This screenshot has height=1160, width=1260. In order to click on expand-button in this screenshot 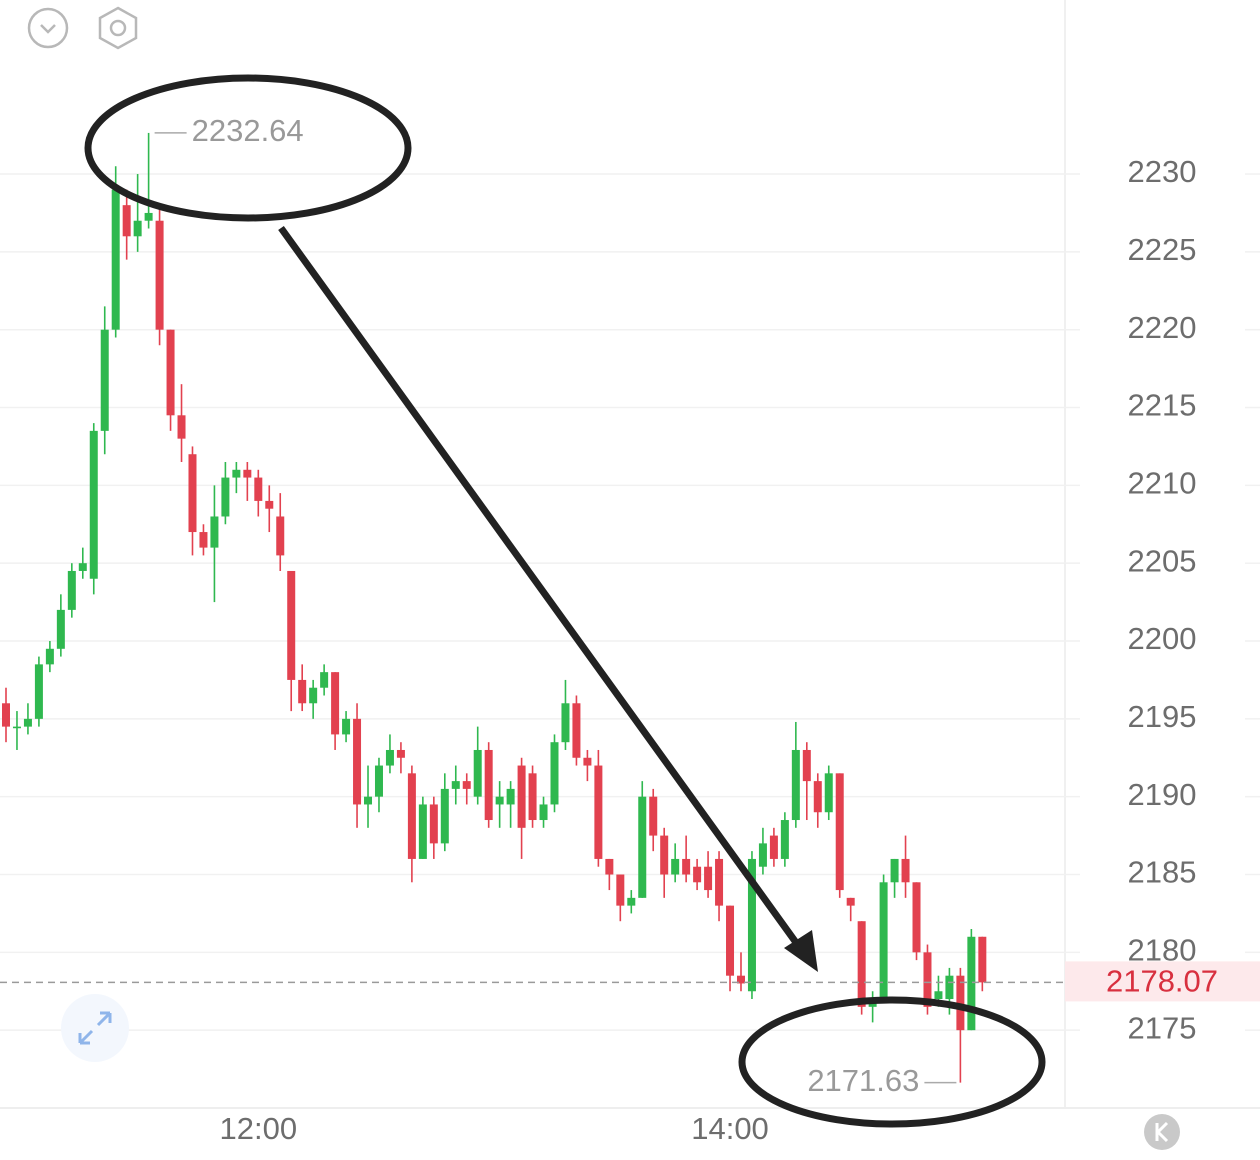, I will do `click(95, 1028)`.